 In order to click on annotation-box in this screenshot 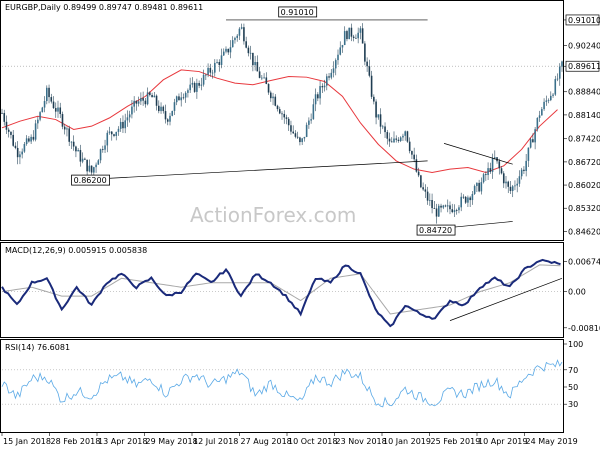, I will do `click(436, 230)`.